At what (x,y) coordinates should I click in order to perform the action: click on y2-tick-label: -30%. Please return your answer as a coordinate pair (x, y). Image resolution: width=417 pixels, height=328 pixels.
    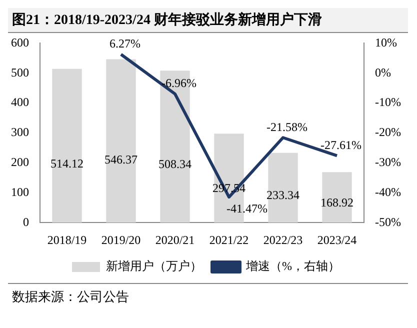
    Looking at the image, I should click on (388, 161).